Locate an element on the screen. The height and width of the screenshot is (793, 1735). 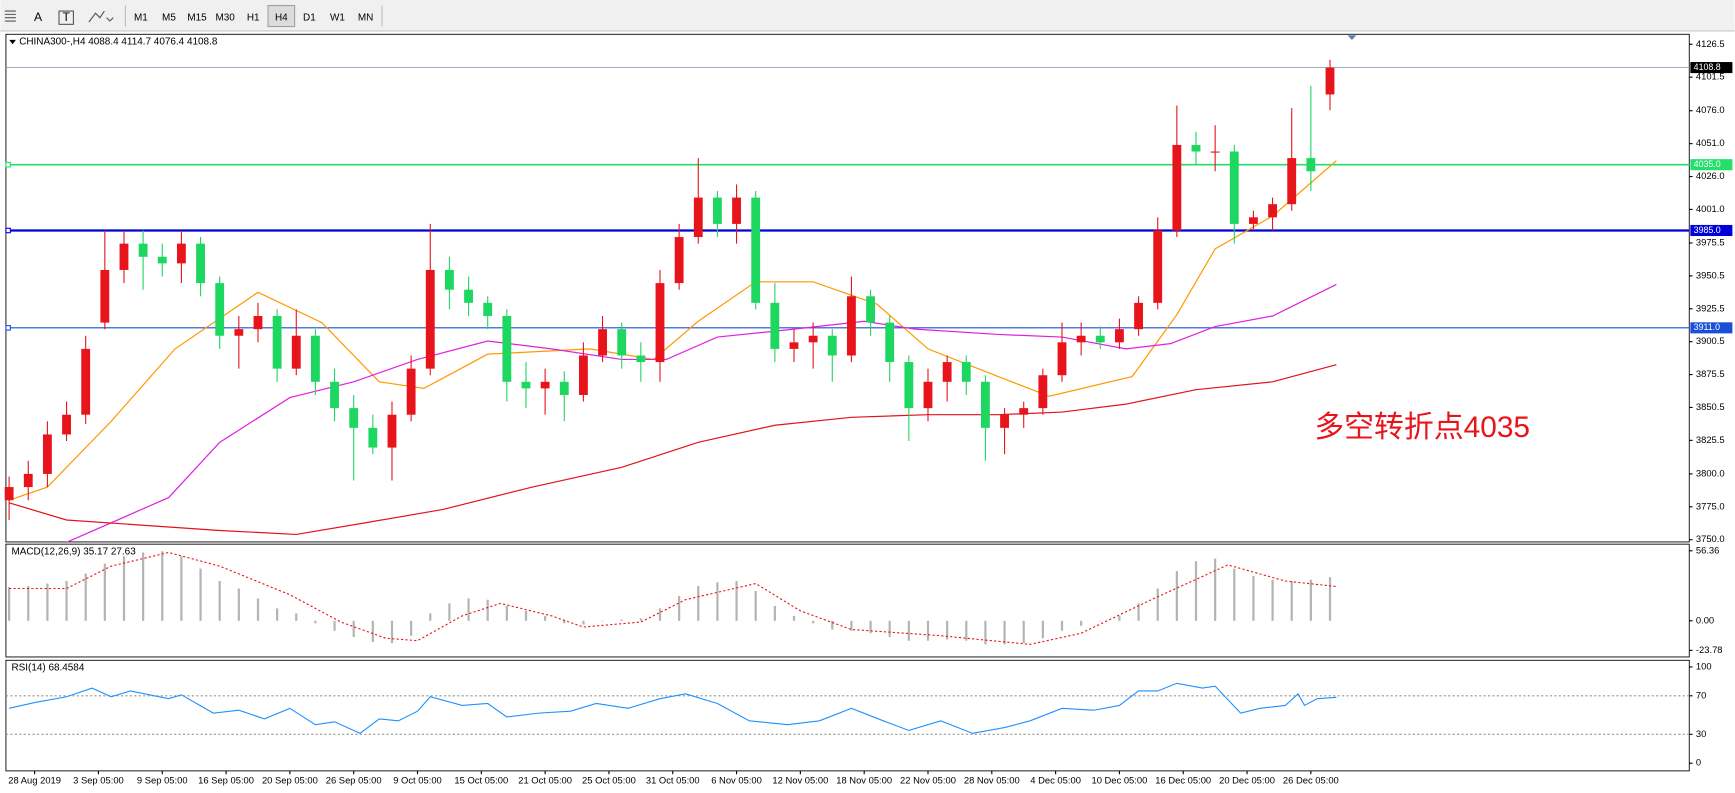
y-tick-label: 70 is located at coordinates (1701, 694).